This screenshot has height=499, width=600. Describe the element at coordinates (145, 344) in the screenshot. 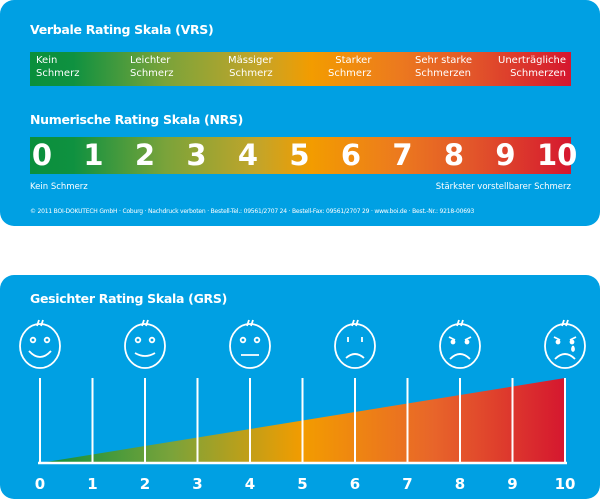

I see `happy-face-icon` at that location.